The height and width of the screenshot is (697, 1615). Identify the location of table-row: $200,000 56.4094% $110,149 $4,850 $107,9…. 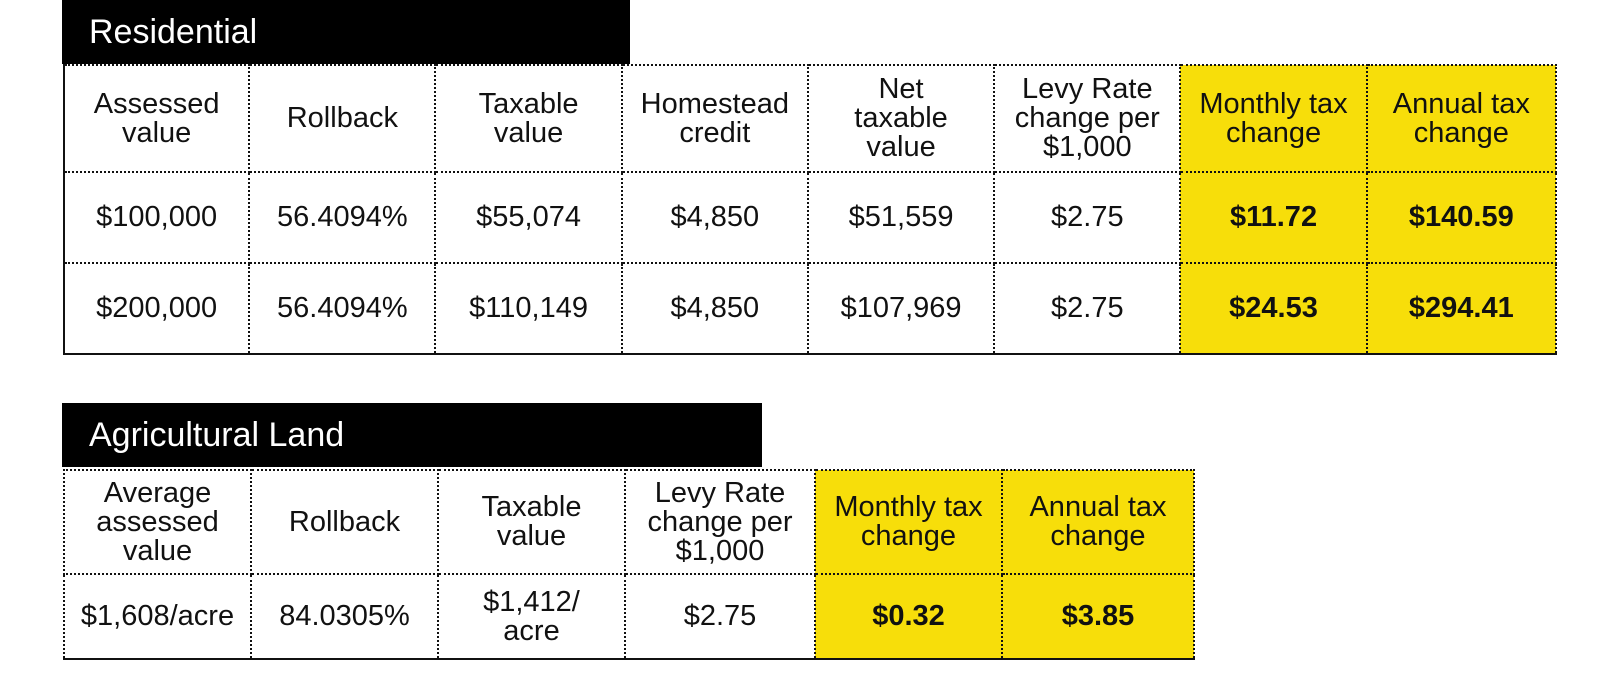
(810, 308).